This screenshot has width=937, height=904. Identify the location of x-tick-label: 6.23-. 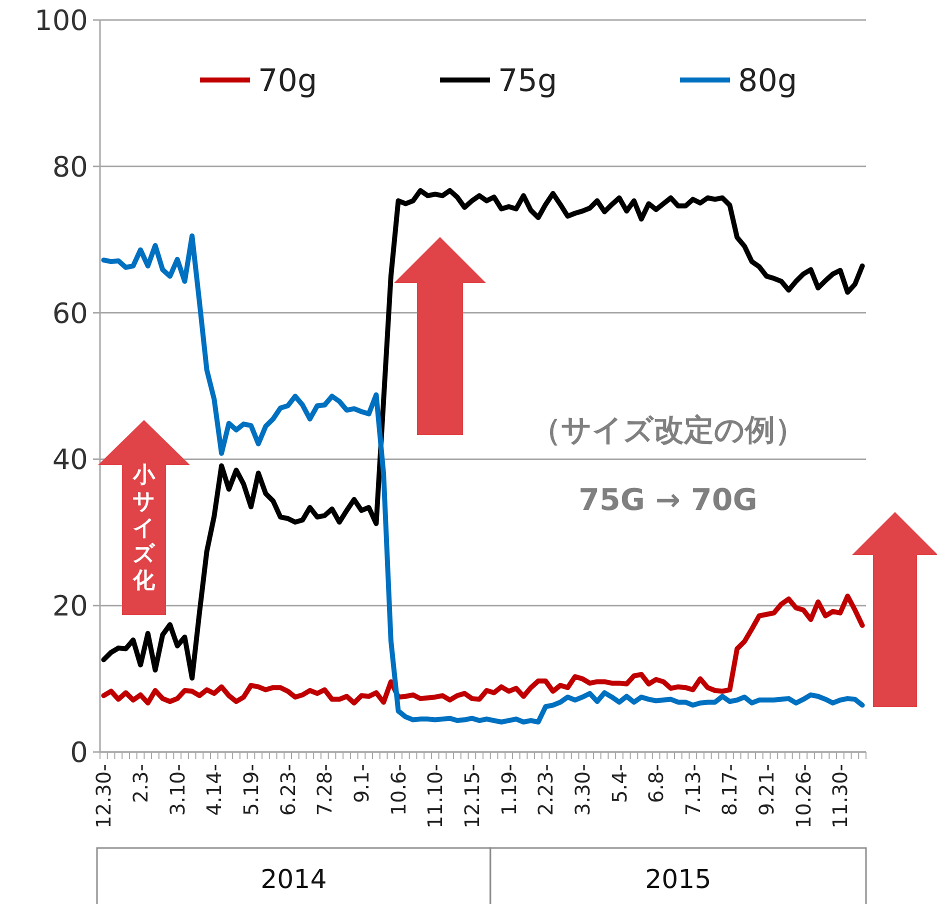
(288, 790).